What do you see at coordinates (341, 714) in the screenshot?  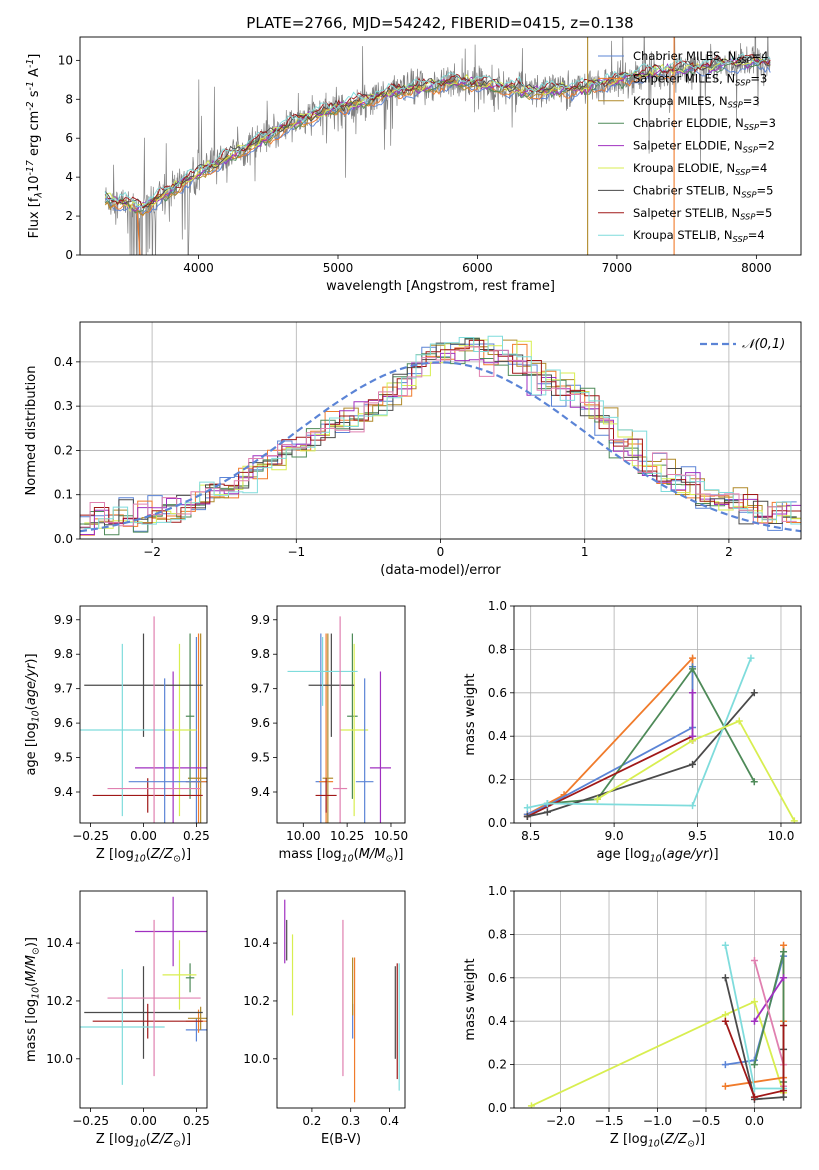 I see `axes-frame` at bounding box center [341, 714].